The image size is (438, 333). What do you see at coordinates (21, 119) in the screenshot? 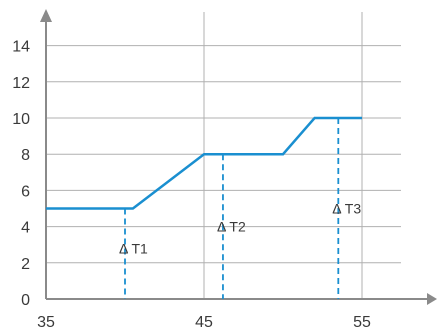
I see `y-tick-label: 10` at bounding box center [21, 119].